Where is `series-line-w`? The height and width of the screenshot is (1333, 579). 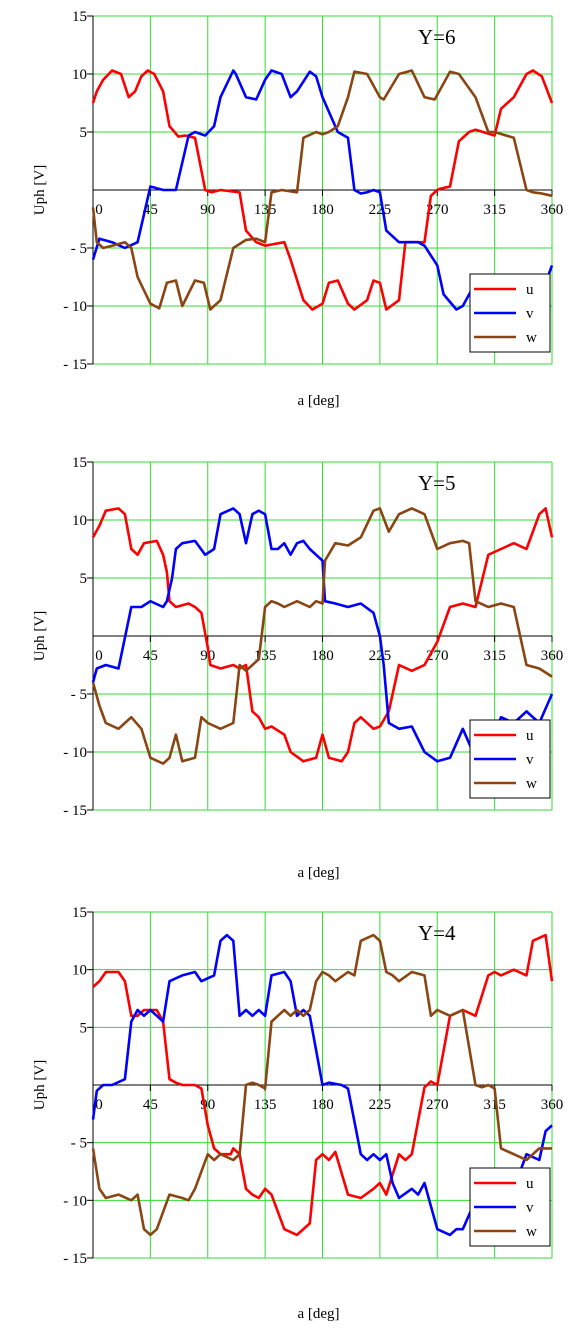
series-line-w is located at coordinates (322, 190).